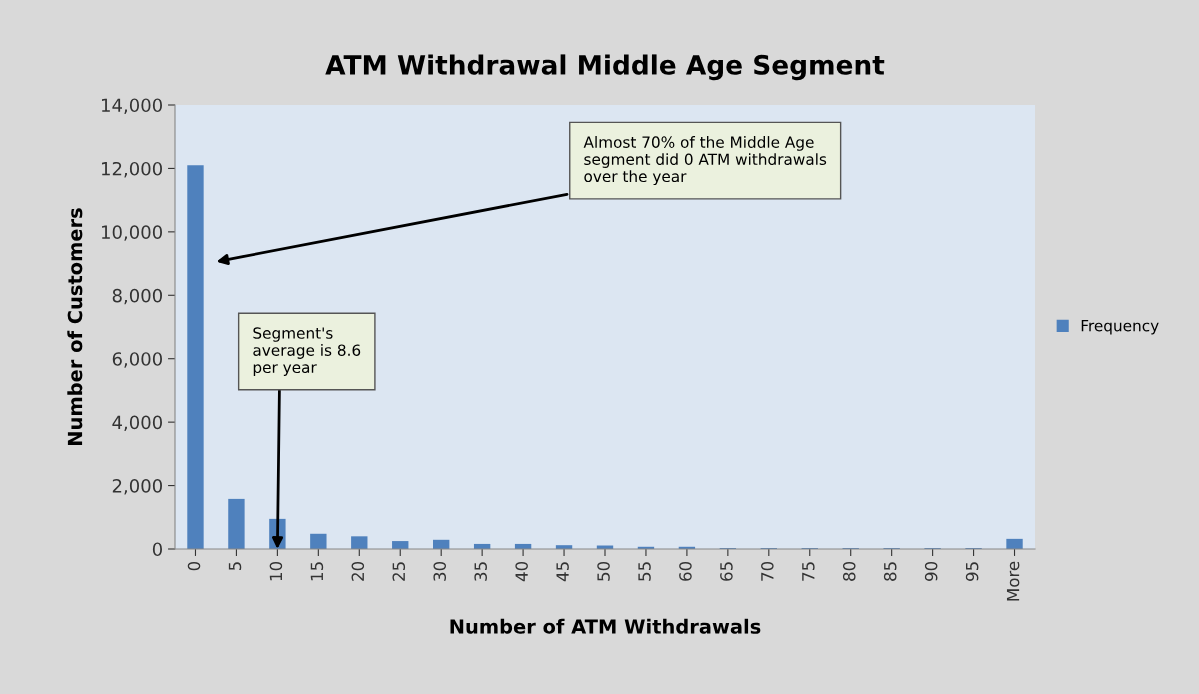  I want to click on x-tick-label: 35, so click(480, 571).